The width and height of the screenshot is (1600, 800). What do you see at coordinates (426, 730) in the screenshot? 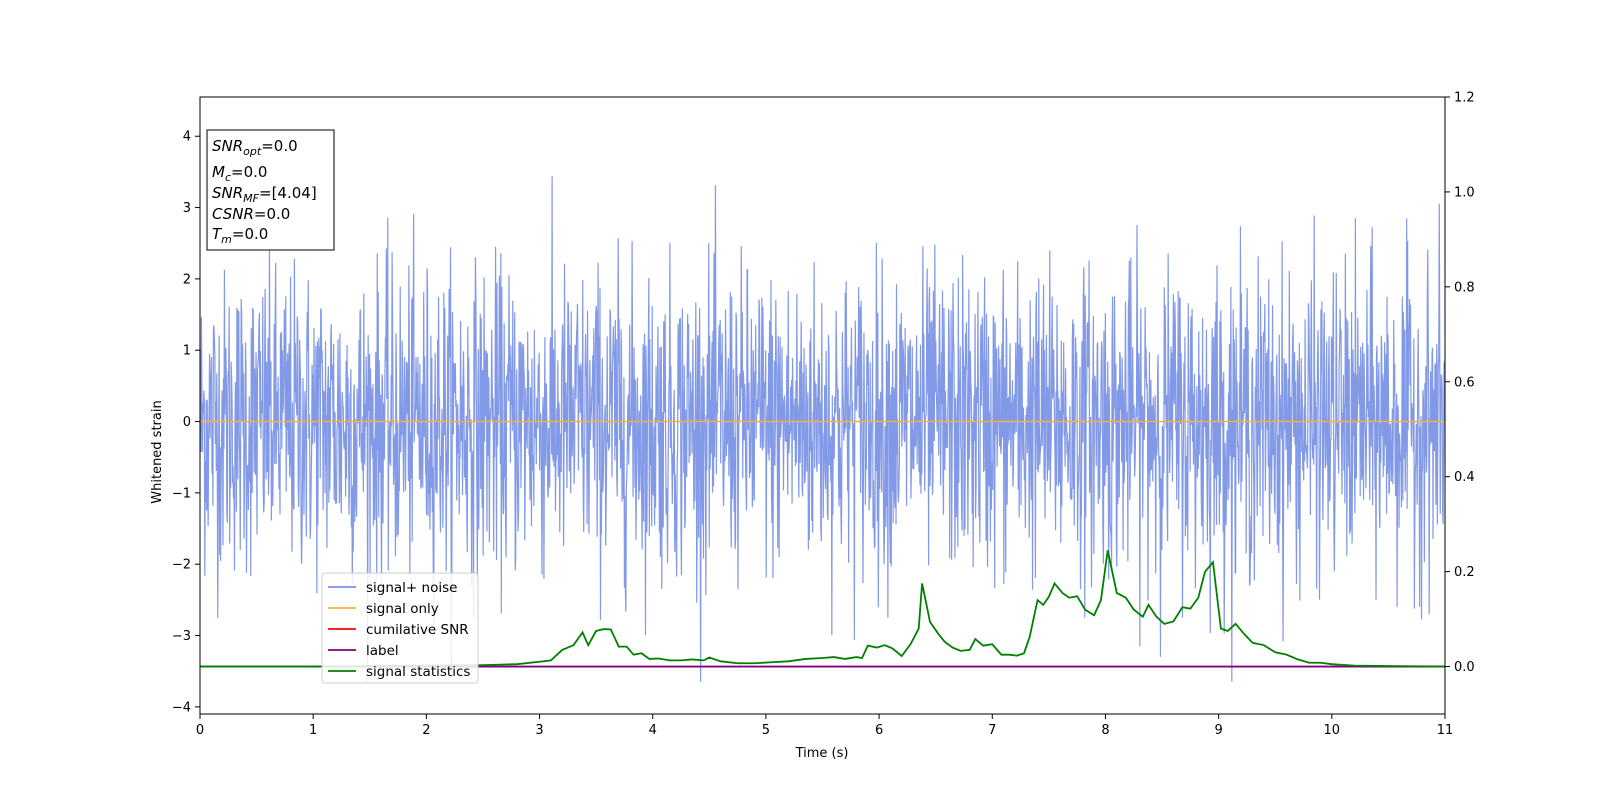
I see `x-tick-label: 2` at bounding box center [426, 730].